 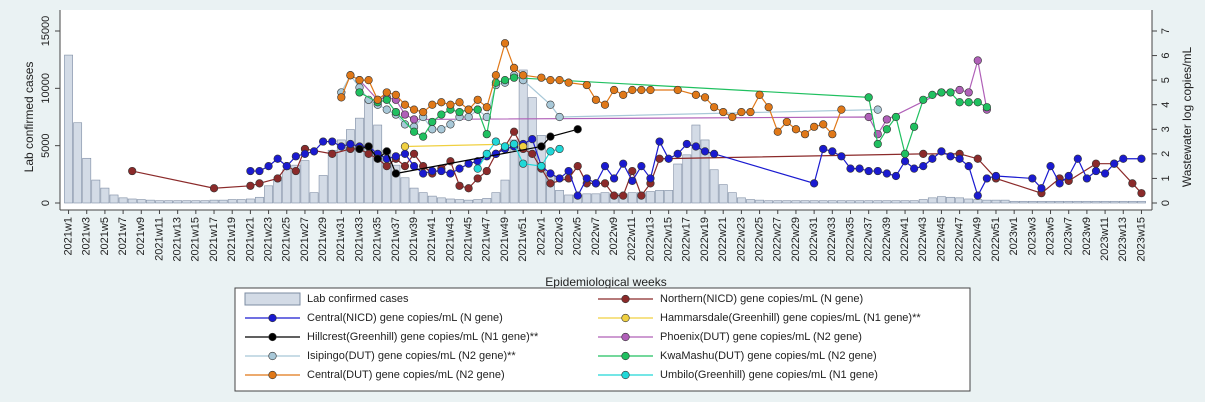 What do you see at coordinates (605, 282) in the screenshot?
I see `x-axis-title: Epidemiological weeks` at bounding box center [605, 282].